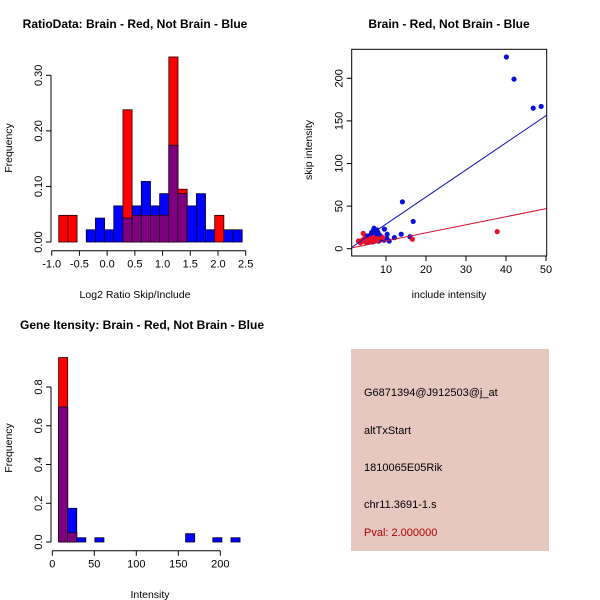 This screenshot has width=600, height=600. Describe the element at coordinates (340, 78) in the screenshot. I see `scatter-y-tick-label: 200` at that location.